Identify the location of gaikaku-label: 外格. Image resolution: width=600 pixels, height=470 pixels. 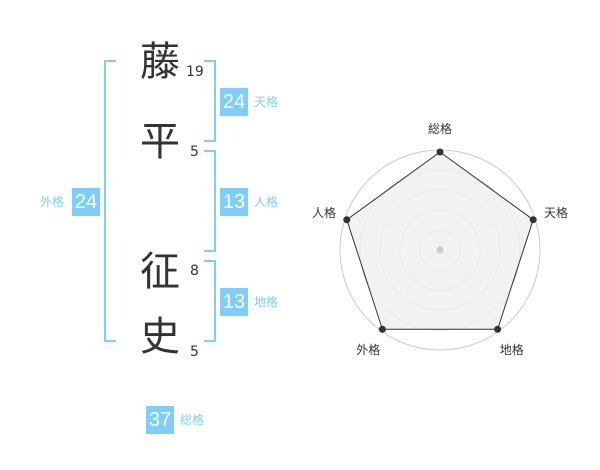
(52, 202).